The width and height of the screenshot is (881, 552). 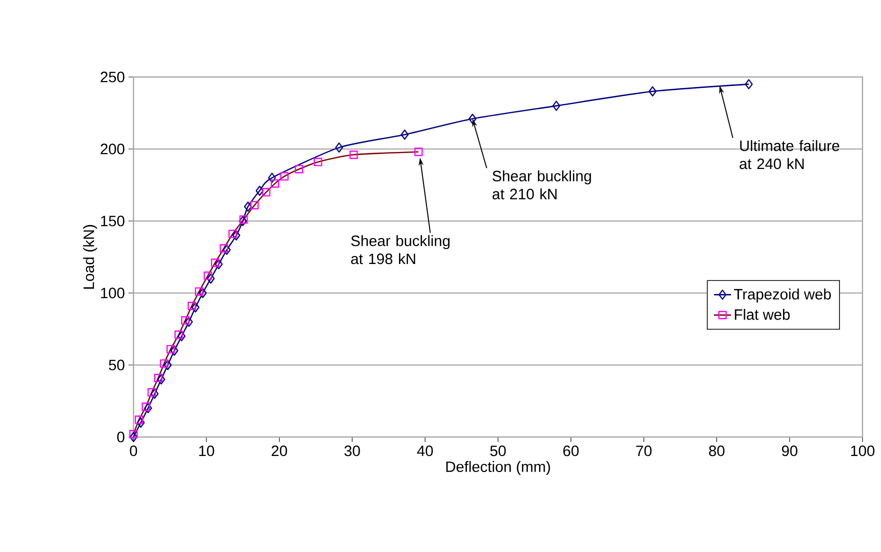 What do you see at coordinates (425, 451) in the screenshot?
I see `x-tick-label: 40` at bounding box center [425, 451].